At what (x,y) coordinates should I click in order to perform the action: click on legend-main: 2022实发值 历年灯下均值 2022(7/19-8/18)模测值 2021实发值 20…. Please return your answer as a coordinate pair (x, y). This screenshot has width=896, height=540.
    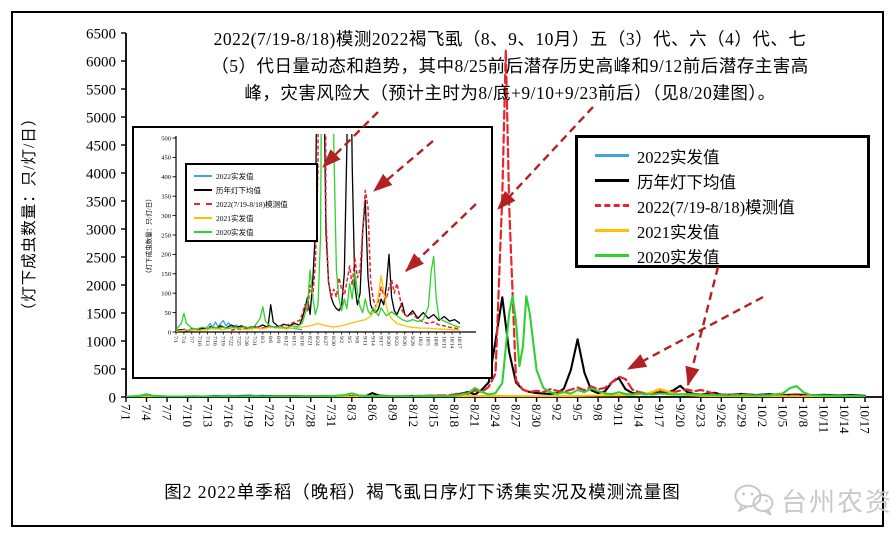
    Looking at the image, I should click on (722, 201).